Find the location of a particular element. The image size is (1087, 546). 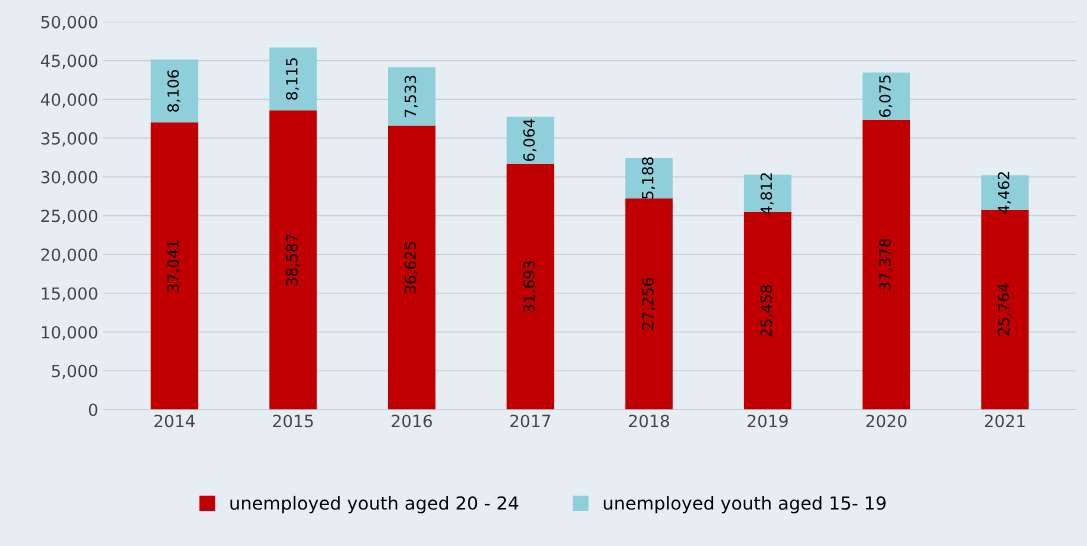

data-label: 31,693 is located at coordinates (530, 287).